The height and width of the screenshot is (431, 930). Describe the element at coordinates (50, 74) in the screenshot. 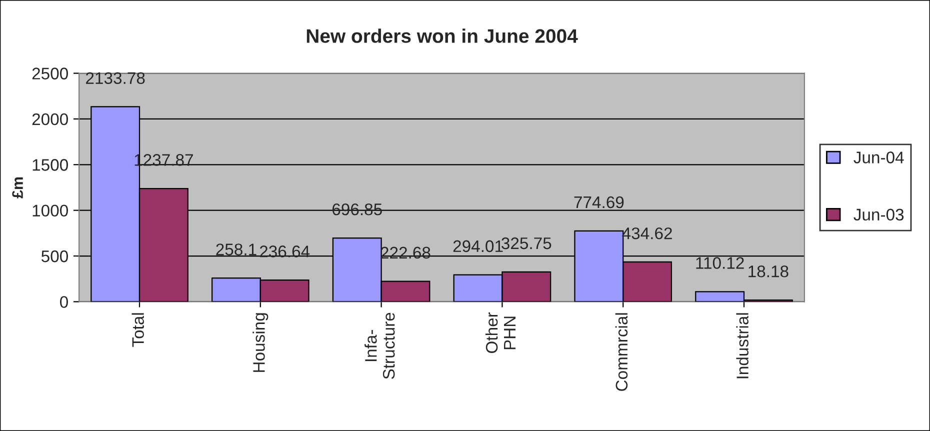

I see `y-tick-label: 2500` at that location.